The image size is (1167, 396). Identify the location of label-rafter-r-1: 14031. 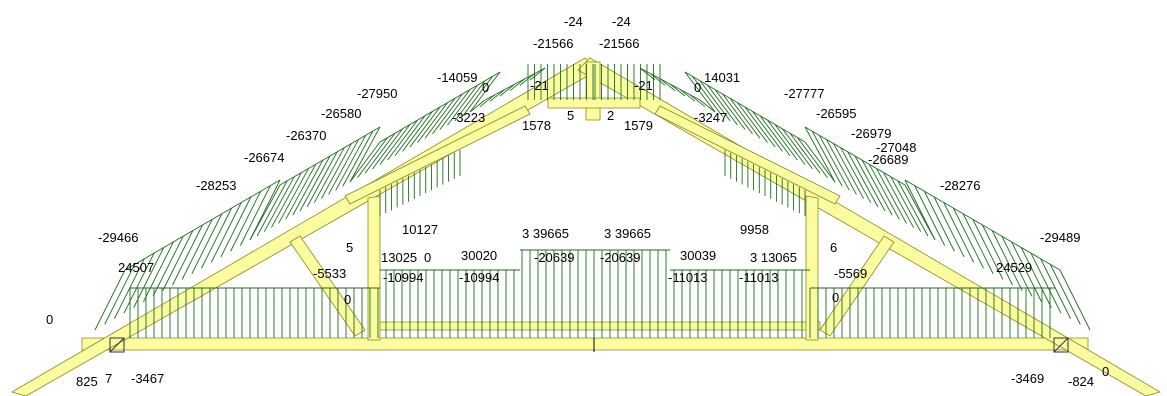
(722, 77).